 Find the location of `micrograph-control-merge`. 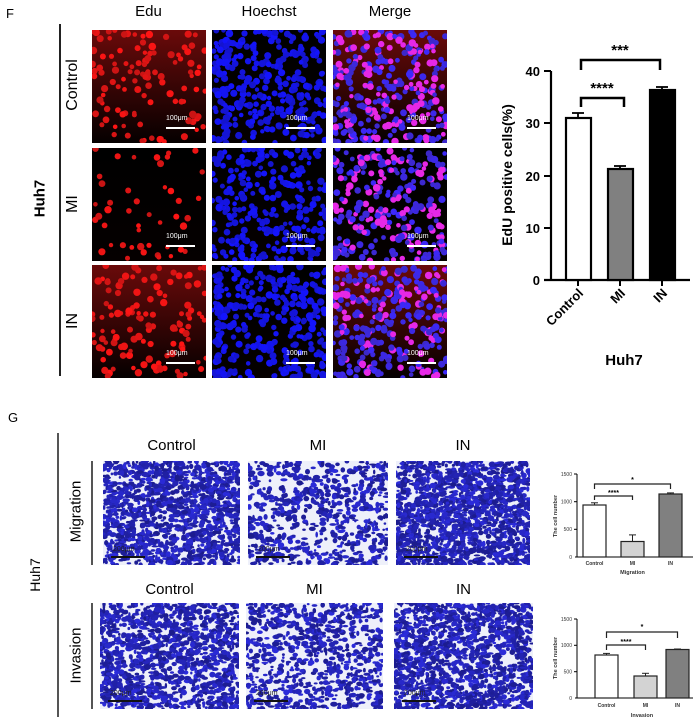

micrograph-control-merge is located at coordinates (390, 86).